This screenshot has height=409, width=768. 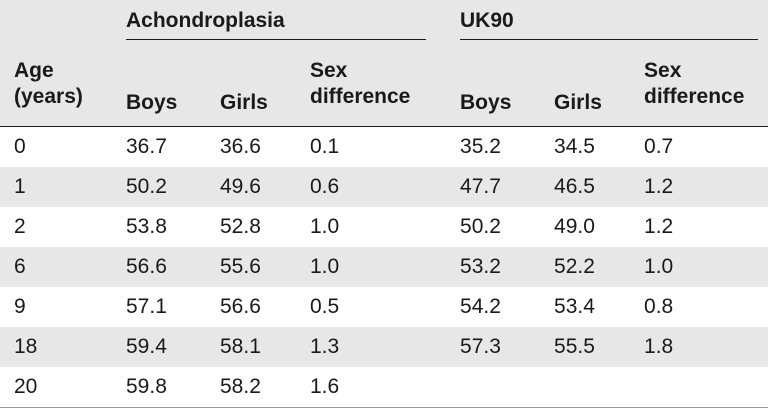 I want to click on cell-achondroplasia-girls: 36.6, so click(x=240, y=146).